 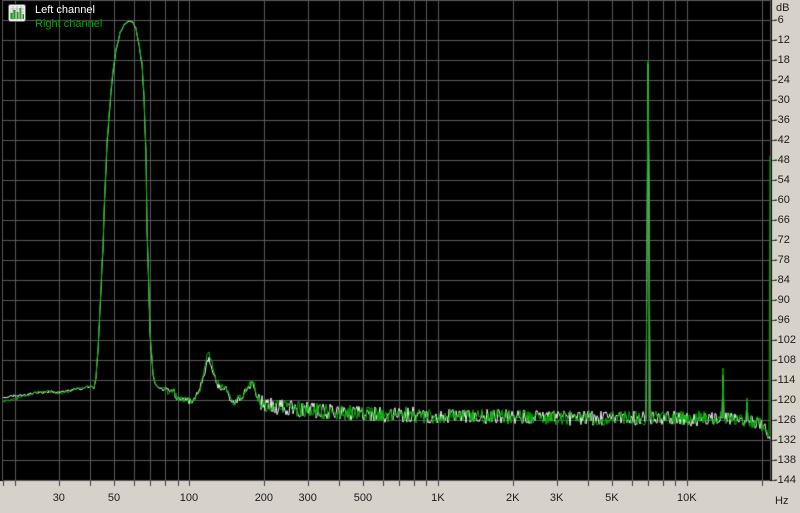 What do you see at coordinates (785, 420) in the screenshot?
I see `y-axis-label: -126` at bounding box center [785, 420].